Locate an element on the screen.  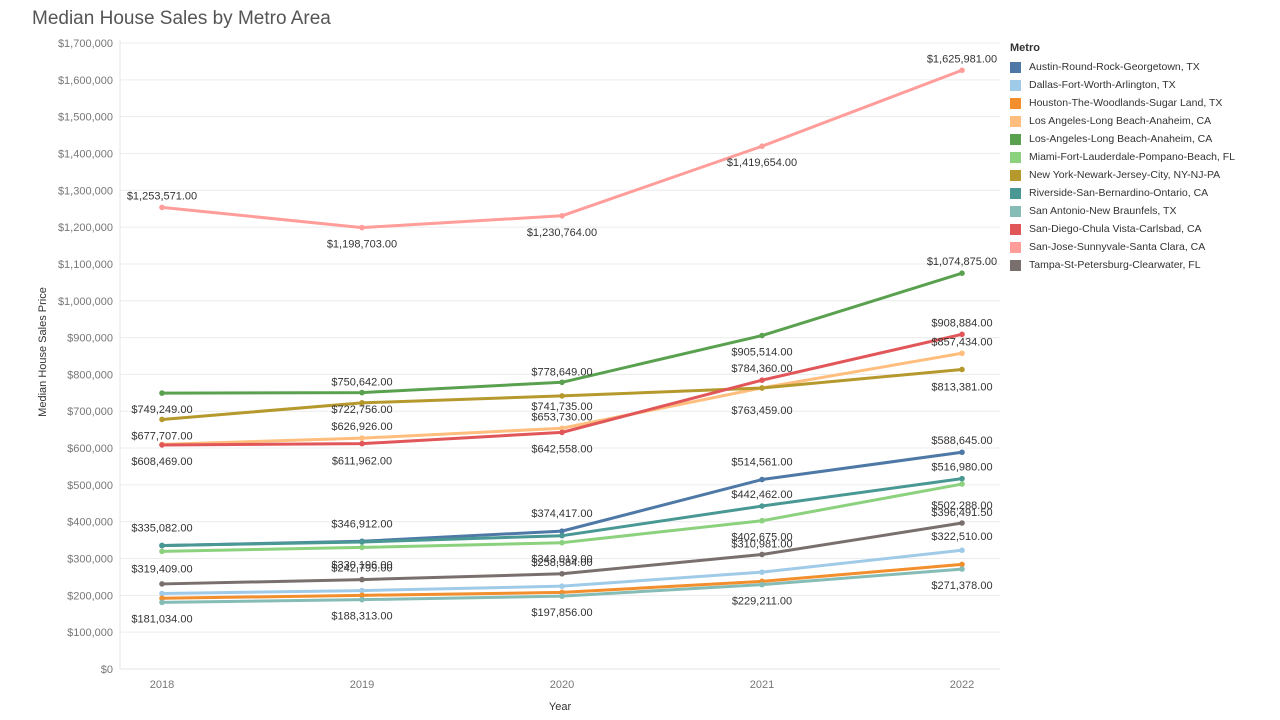
data-label: $1,625,981.00 is located at coordinates (962, 59).